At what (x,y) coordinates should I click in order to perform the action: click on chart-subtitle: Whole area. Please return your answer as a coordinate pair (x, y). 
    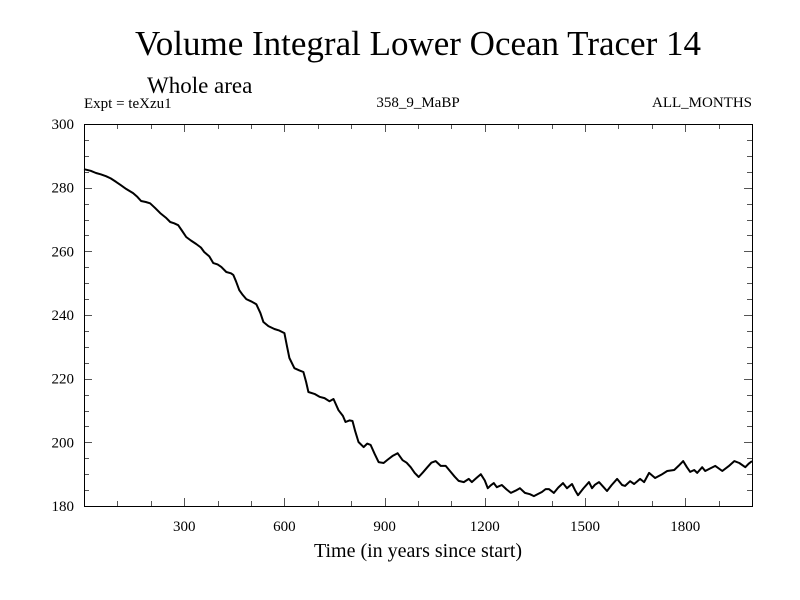
    Looking at the image, I should click on (199, 85).